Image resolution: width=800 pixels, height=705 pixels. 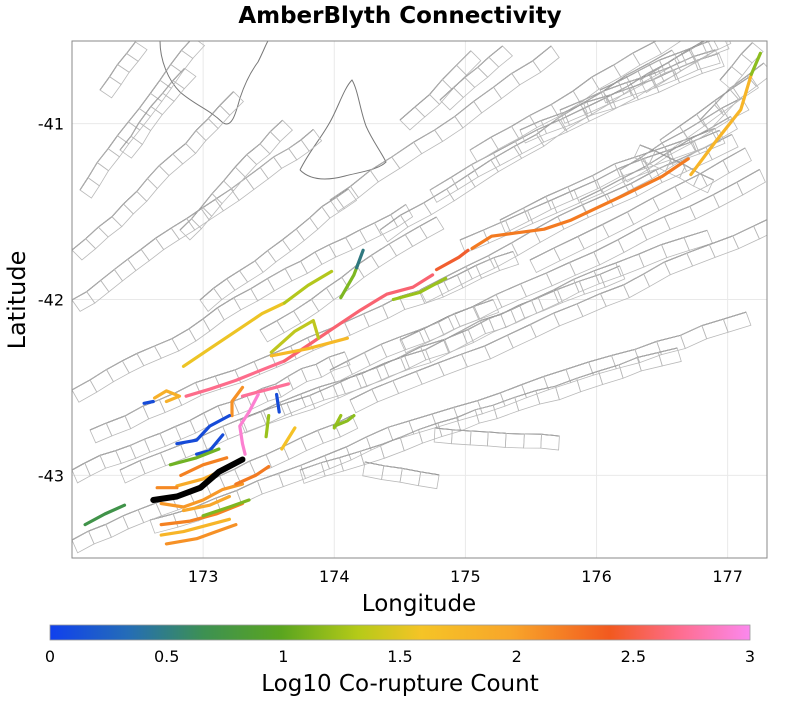 I want to click on coastline, so click(x=343, y=129).